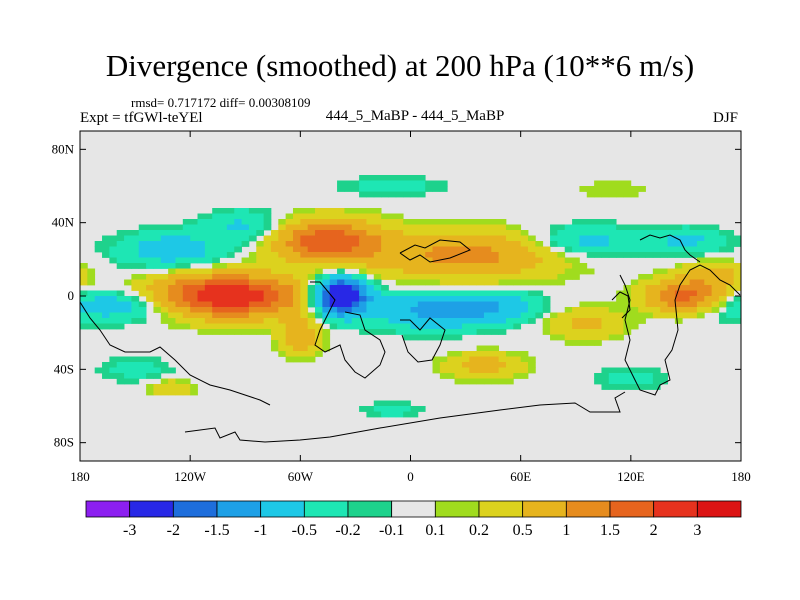 The width and height of the screenshot is (800, 600). Describe the element at coordinates (141, 118) in the screenshot. I see `experiment-label: Expt = tfGWl-teYEl` at that location.